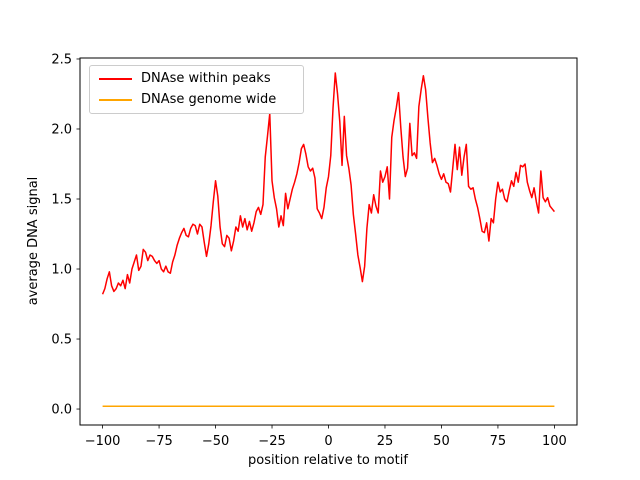  I want to click on y-tick-label: 2.0, so click(61, 129).